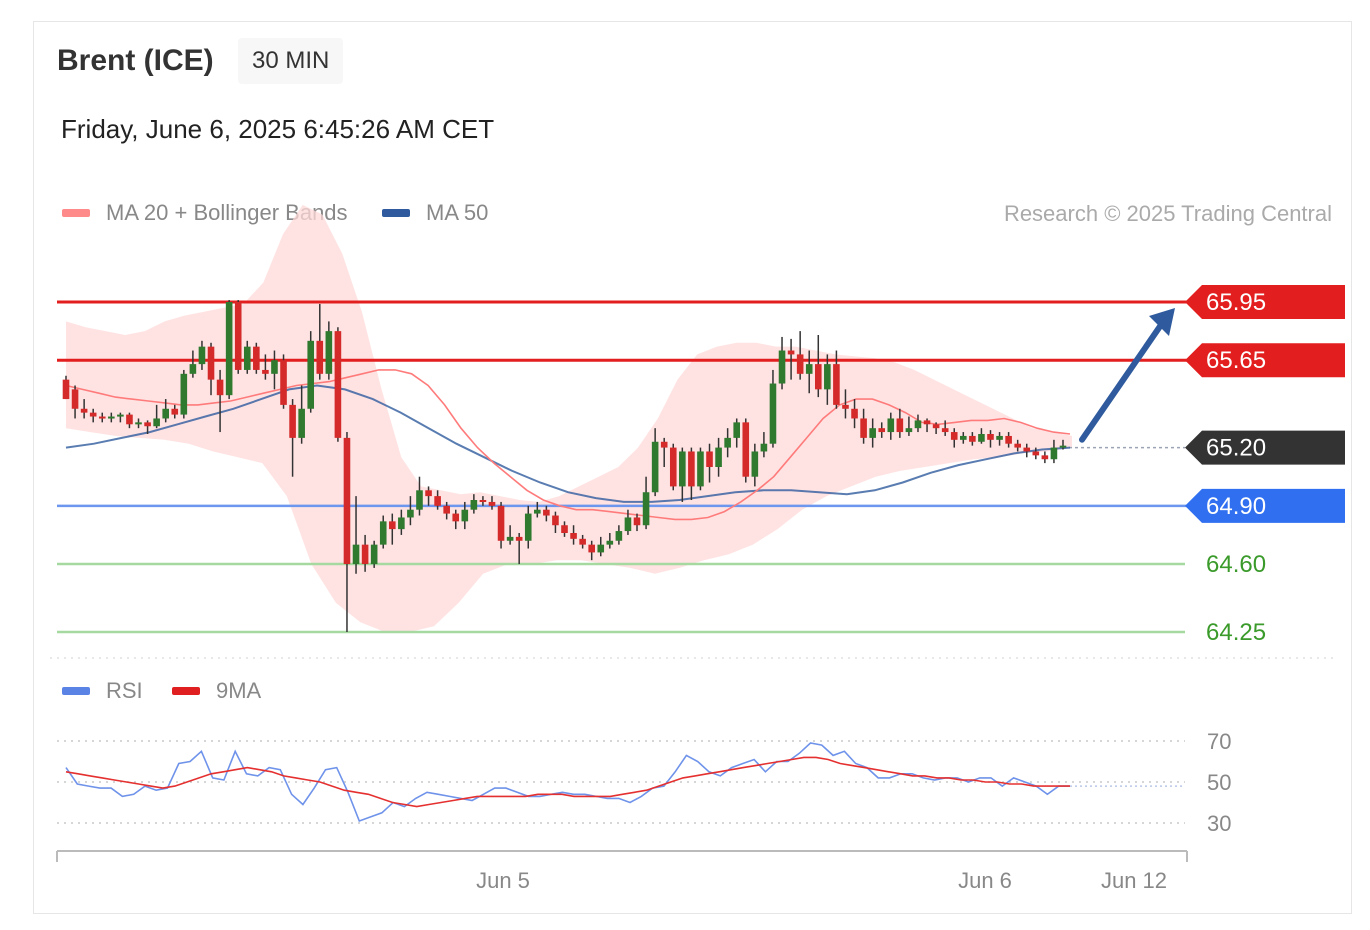 This screenshot has width=1370, height=930. What do you see at coordinates (1134, 880) in the screenshot?
I see `x-tick-label: Jun 12` at bounding box center [1134, 880].